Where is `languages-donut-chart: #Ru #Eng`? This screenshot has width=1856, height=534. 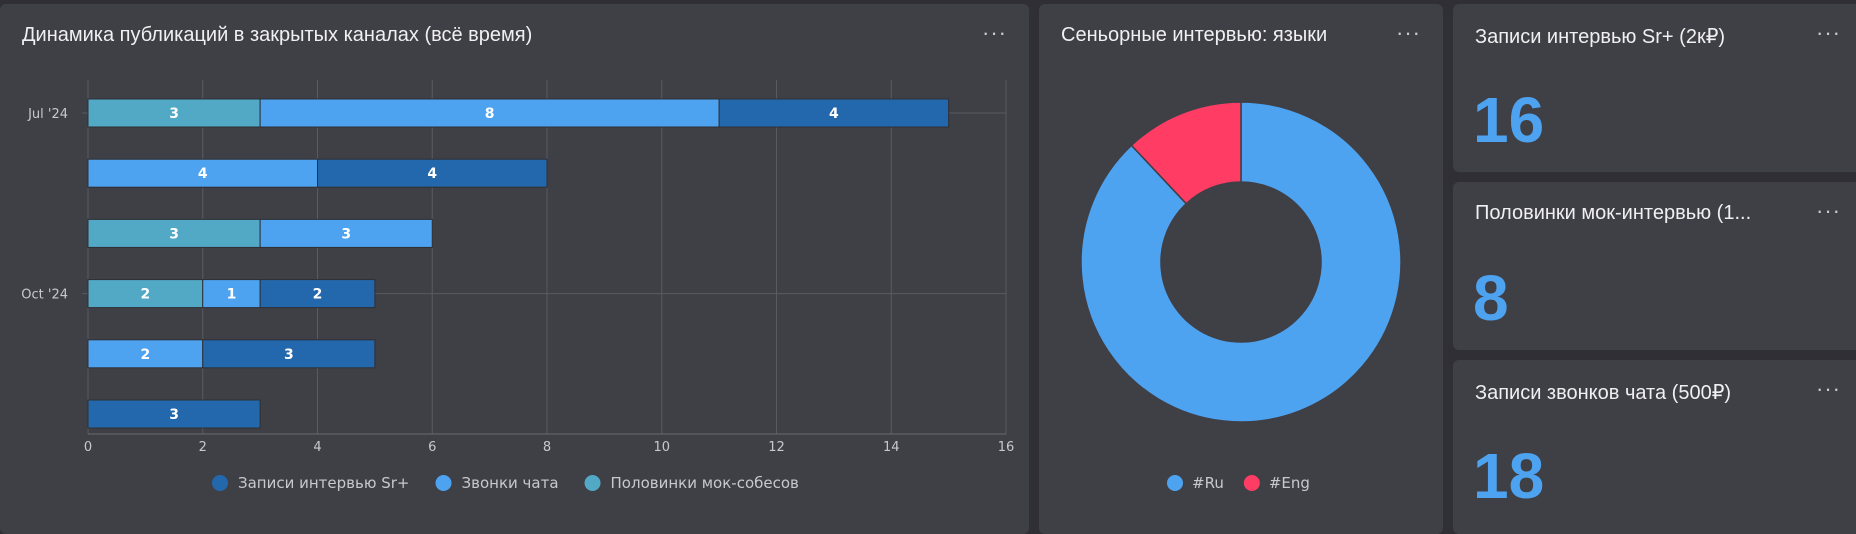
languages-donut-chart: #Ru #Eng is located at coordinates (1241, 296).